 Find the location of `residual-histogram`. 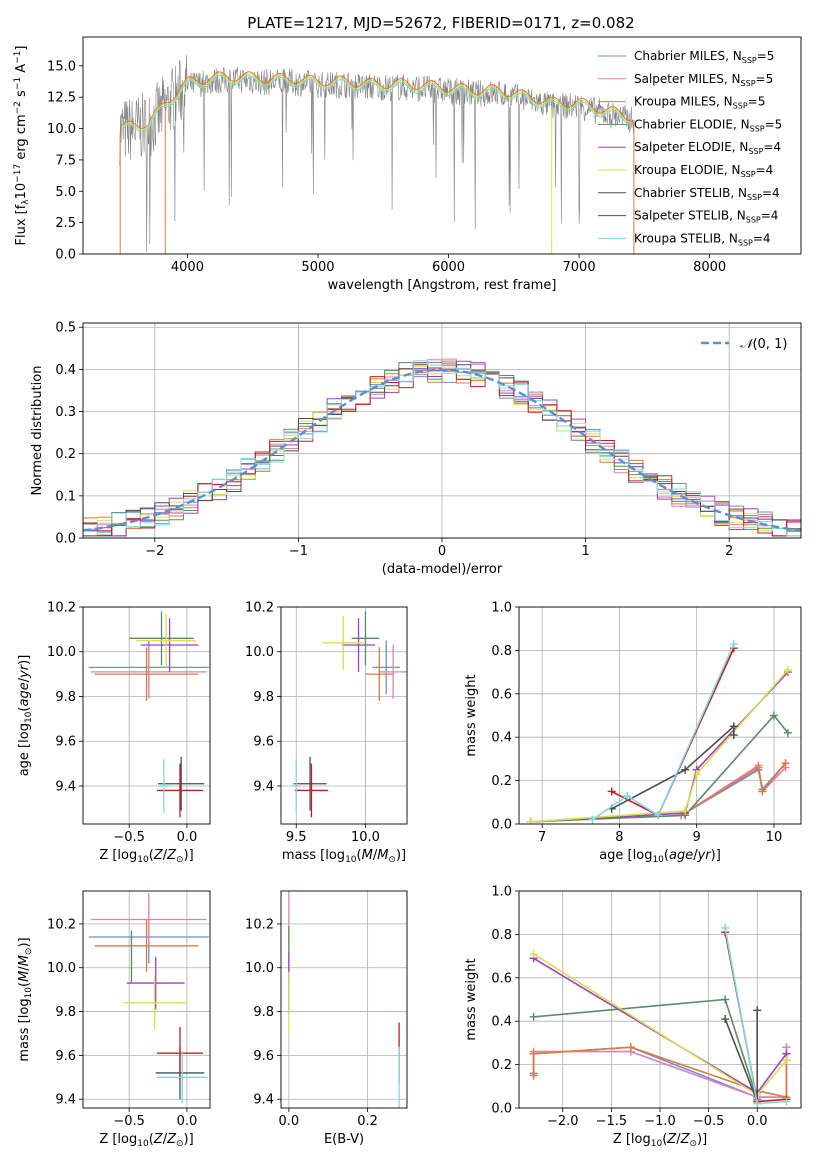

residual-histogram is located at coordinates (442, 450).